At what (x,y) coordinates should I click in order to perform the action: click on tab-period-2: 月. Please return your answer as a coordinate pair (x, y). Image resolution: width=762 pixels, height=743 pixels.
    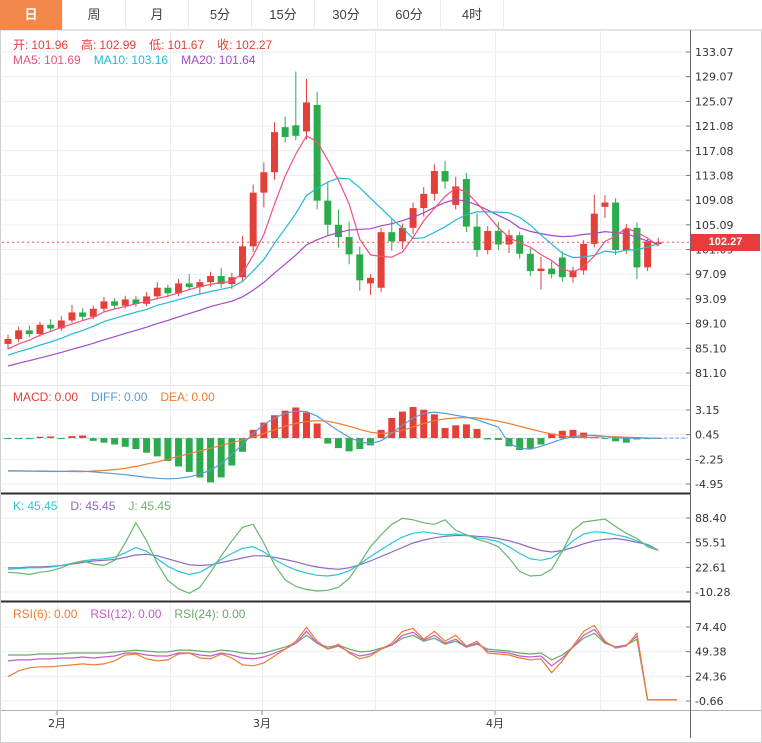
    Looking at the image, I should click on (157, 15).